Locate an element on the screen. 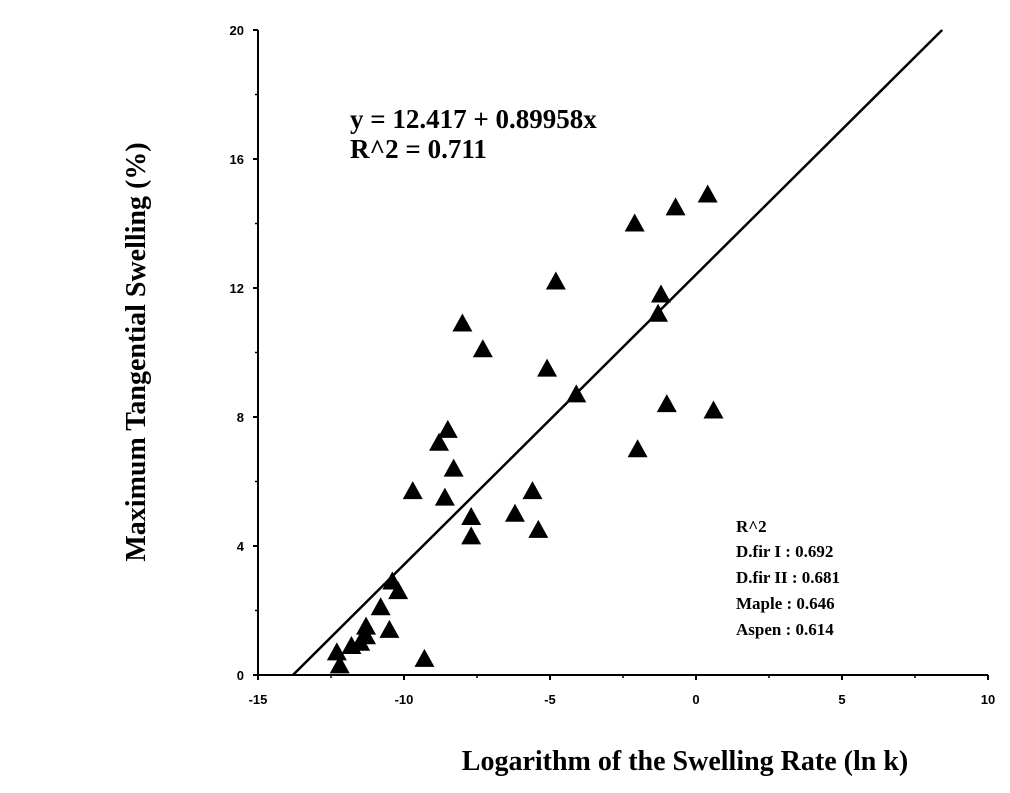 The image size is (1010, 793). x-tick-label: 0 is located at coordinates (695, 699).